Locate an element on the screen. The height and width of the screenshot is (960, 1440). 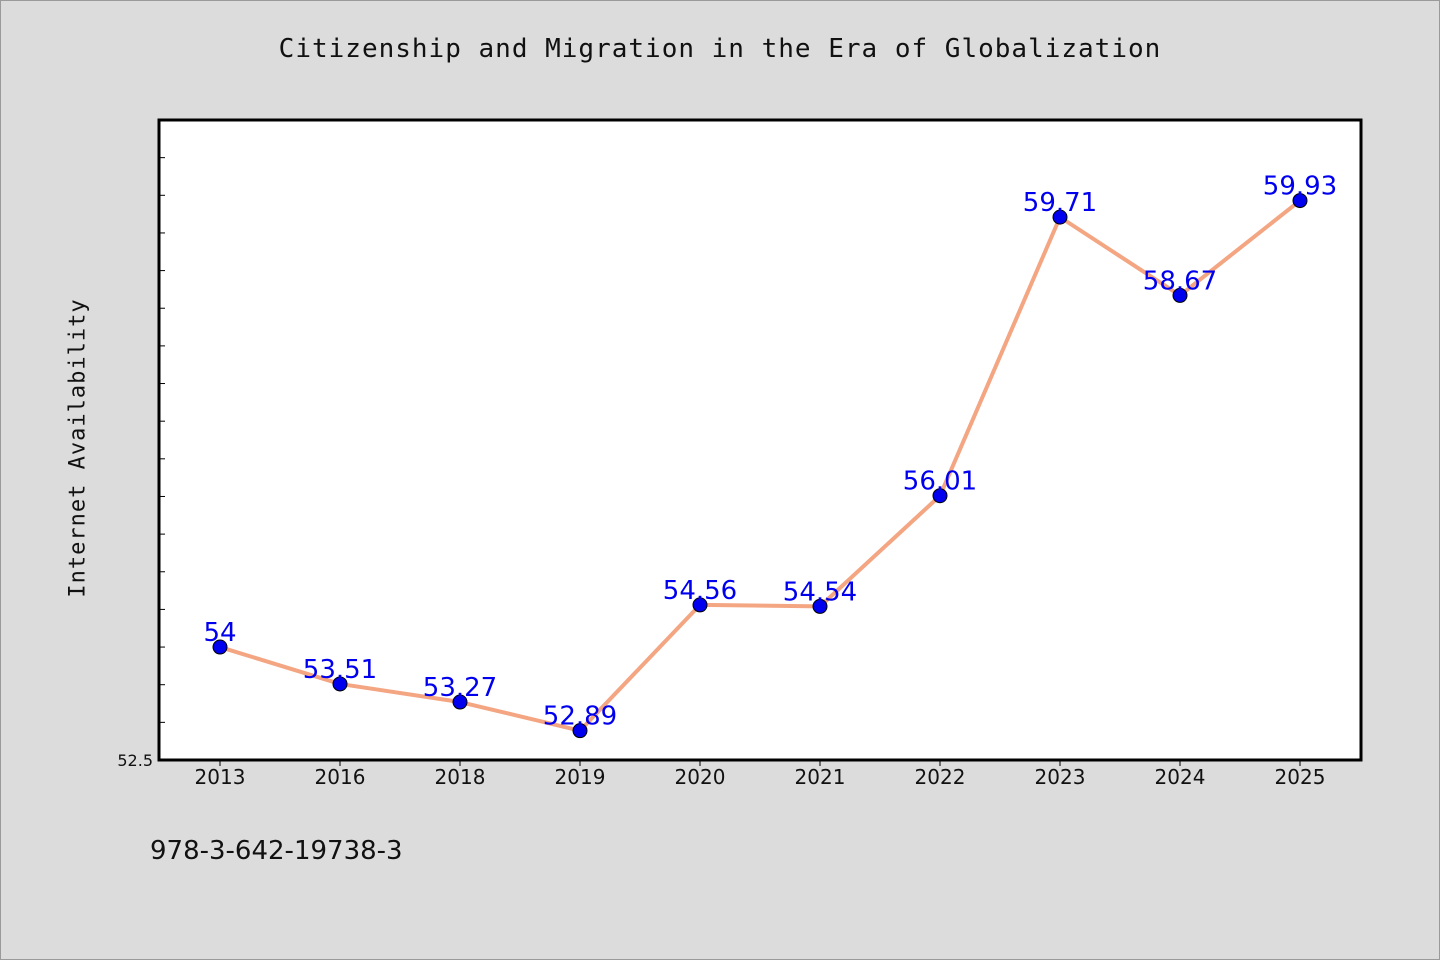
x-tick-label: 2021 is located at coordinates (820, 777).